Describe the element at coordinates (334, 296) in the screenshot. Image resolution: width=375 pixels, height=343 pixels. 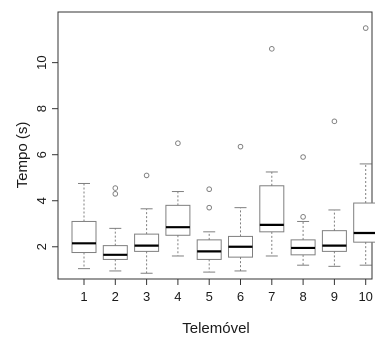
I see `x-tick-label: 9` at that location.